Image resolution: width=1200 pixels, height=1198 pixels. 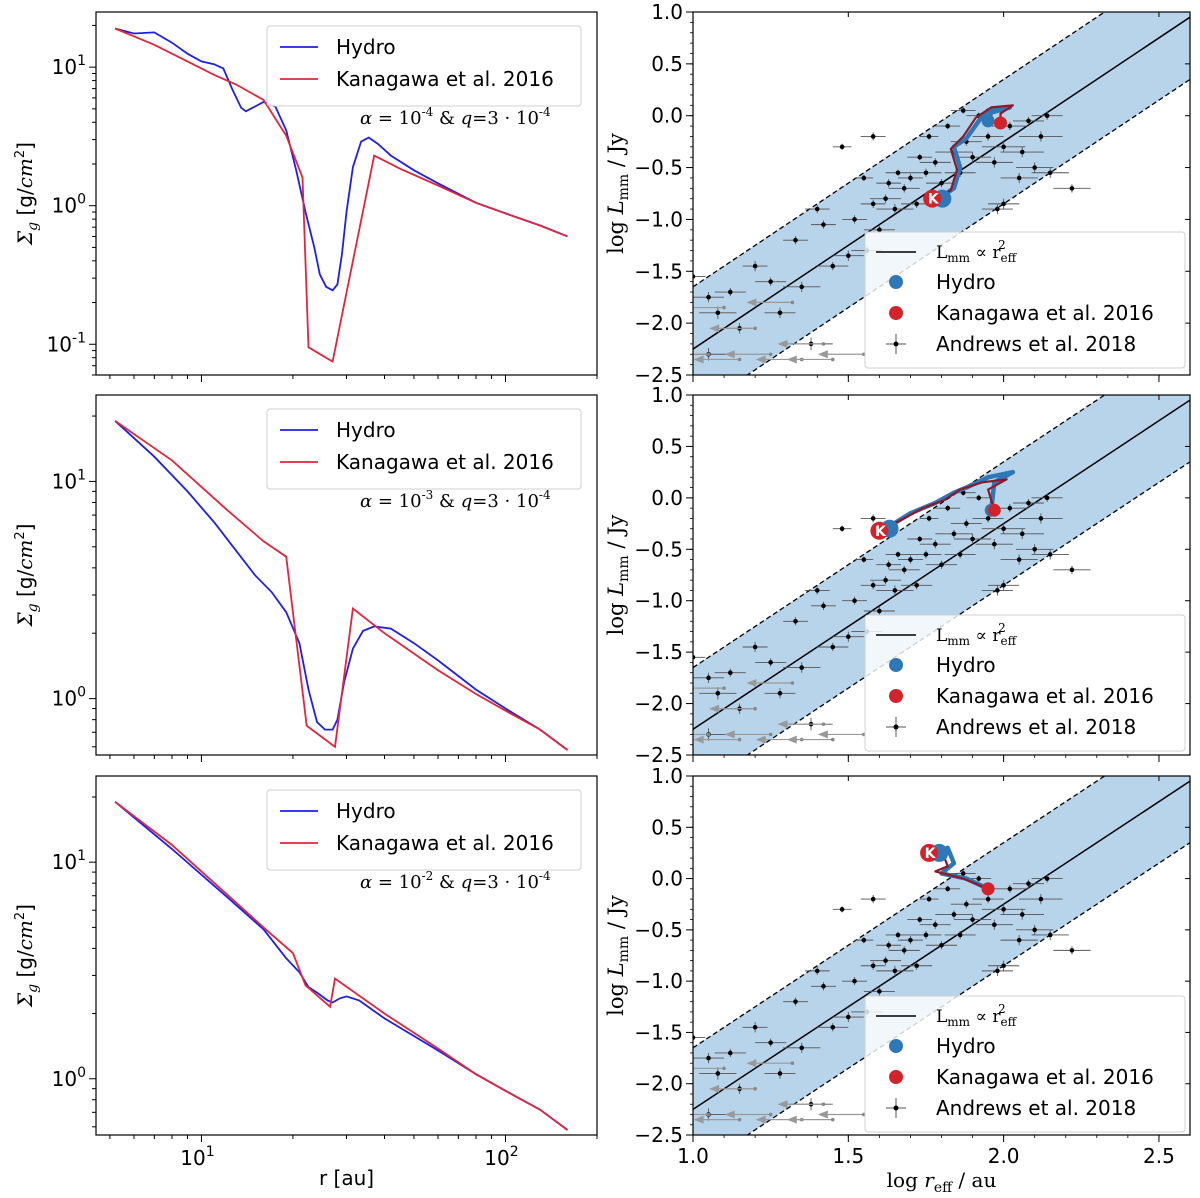 I want to click on y-tick-label: 0.0, so click(x=667, y=879).